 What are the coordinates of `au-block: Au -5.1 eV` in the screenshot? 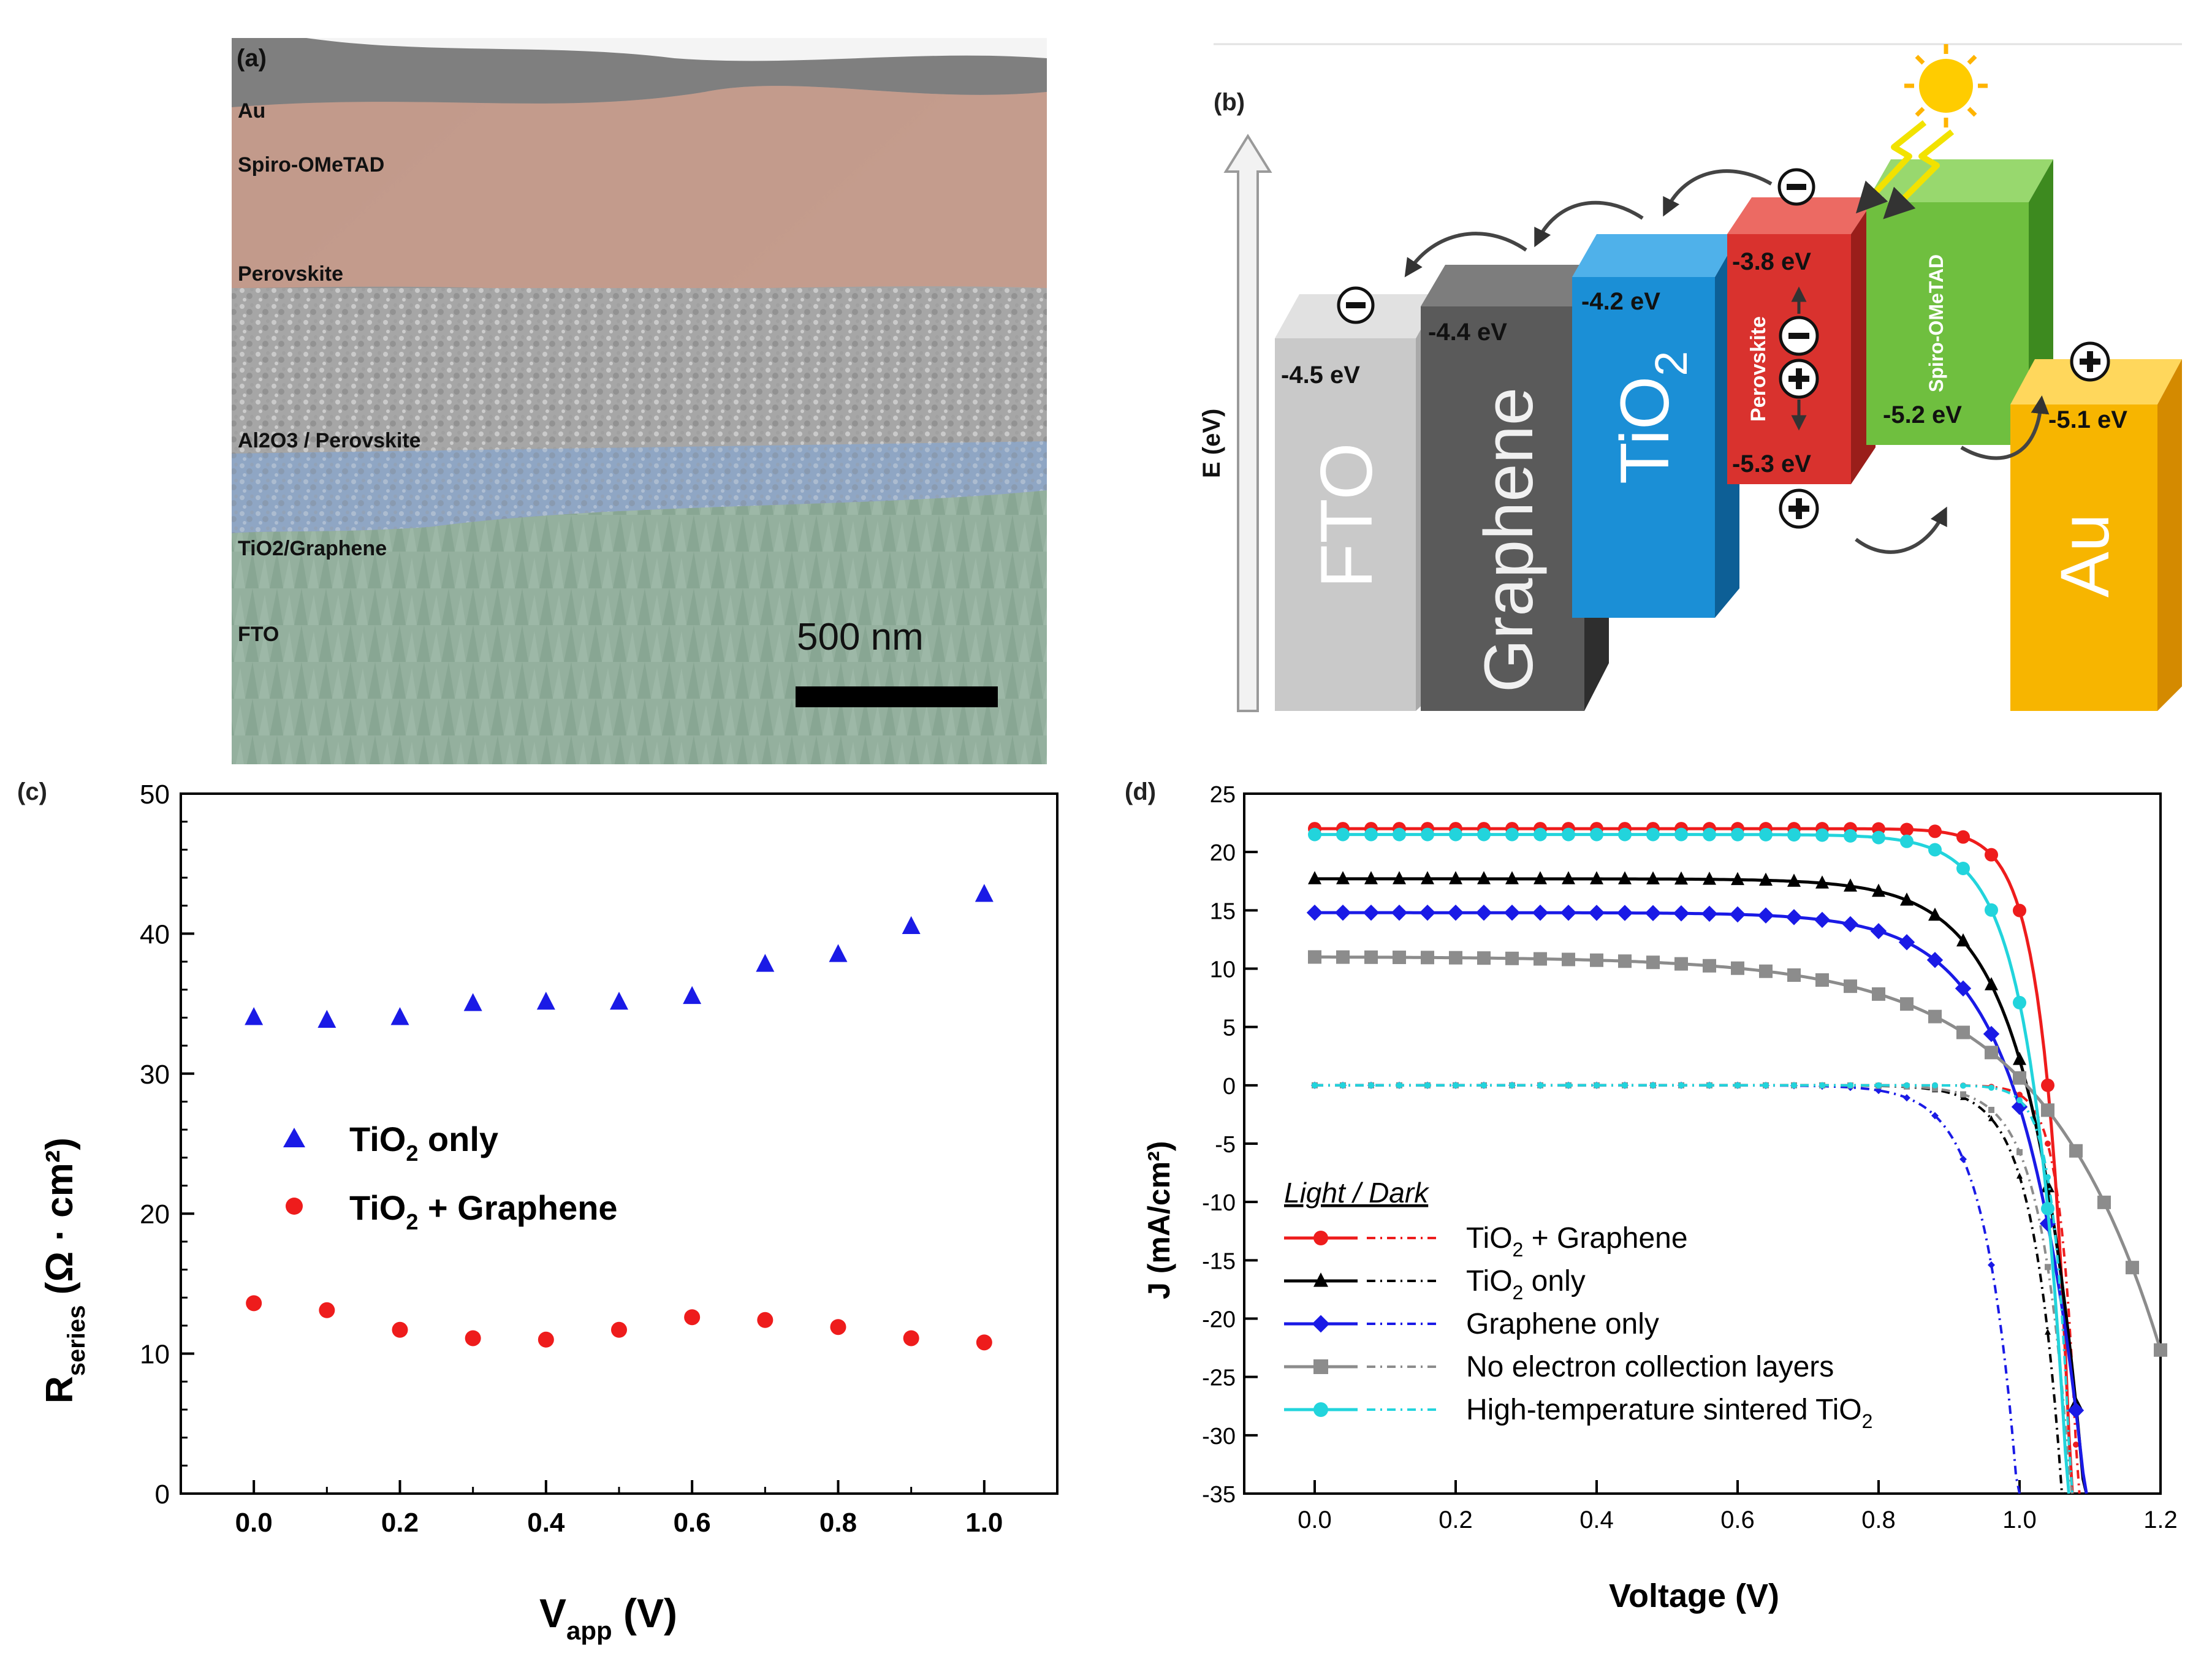 It's located at (2096, 535).